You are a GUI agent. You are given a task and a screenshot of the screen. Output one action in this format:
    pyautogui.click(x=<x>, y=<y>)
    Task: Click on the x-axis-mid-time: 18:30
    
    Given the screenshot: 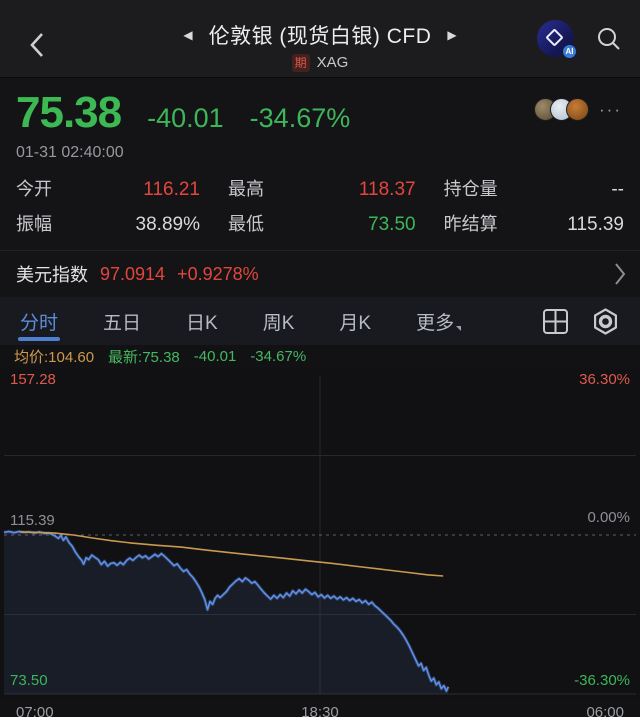 What is the action you would take?
    pyautogui.click(x=320, y=710)
    